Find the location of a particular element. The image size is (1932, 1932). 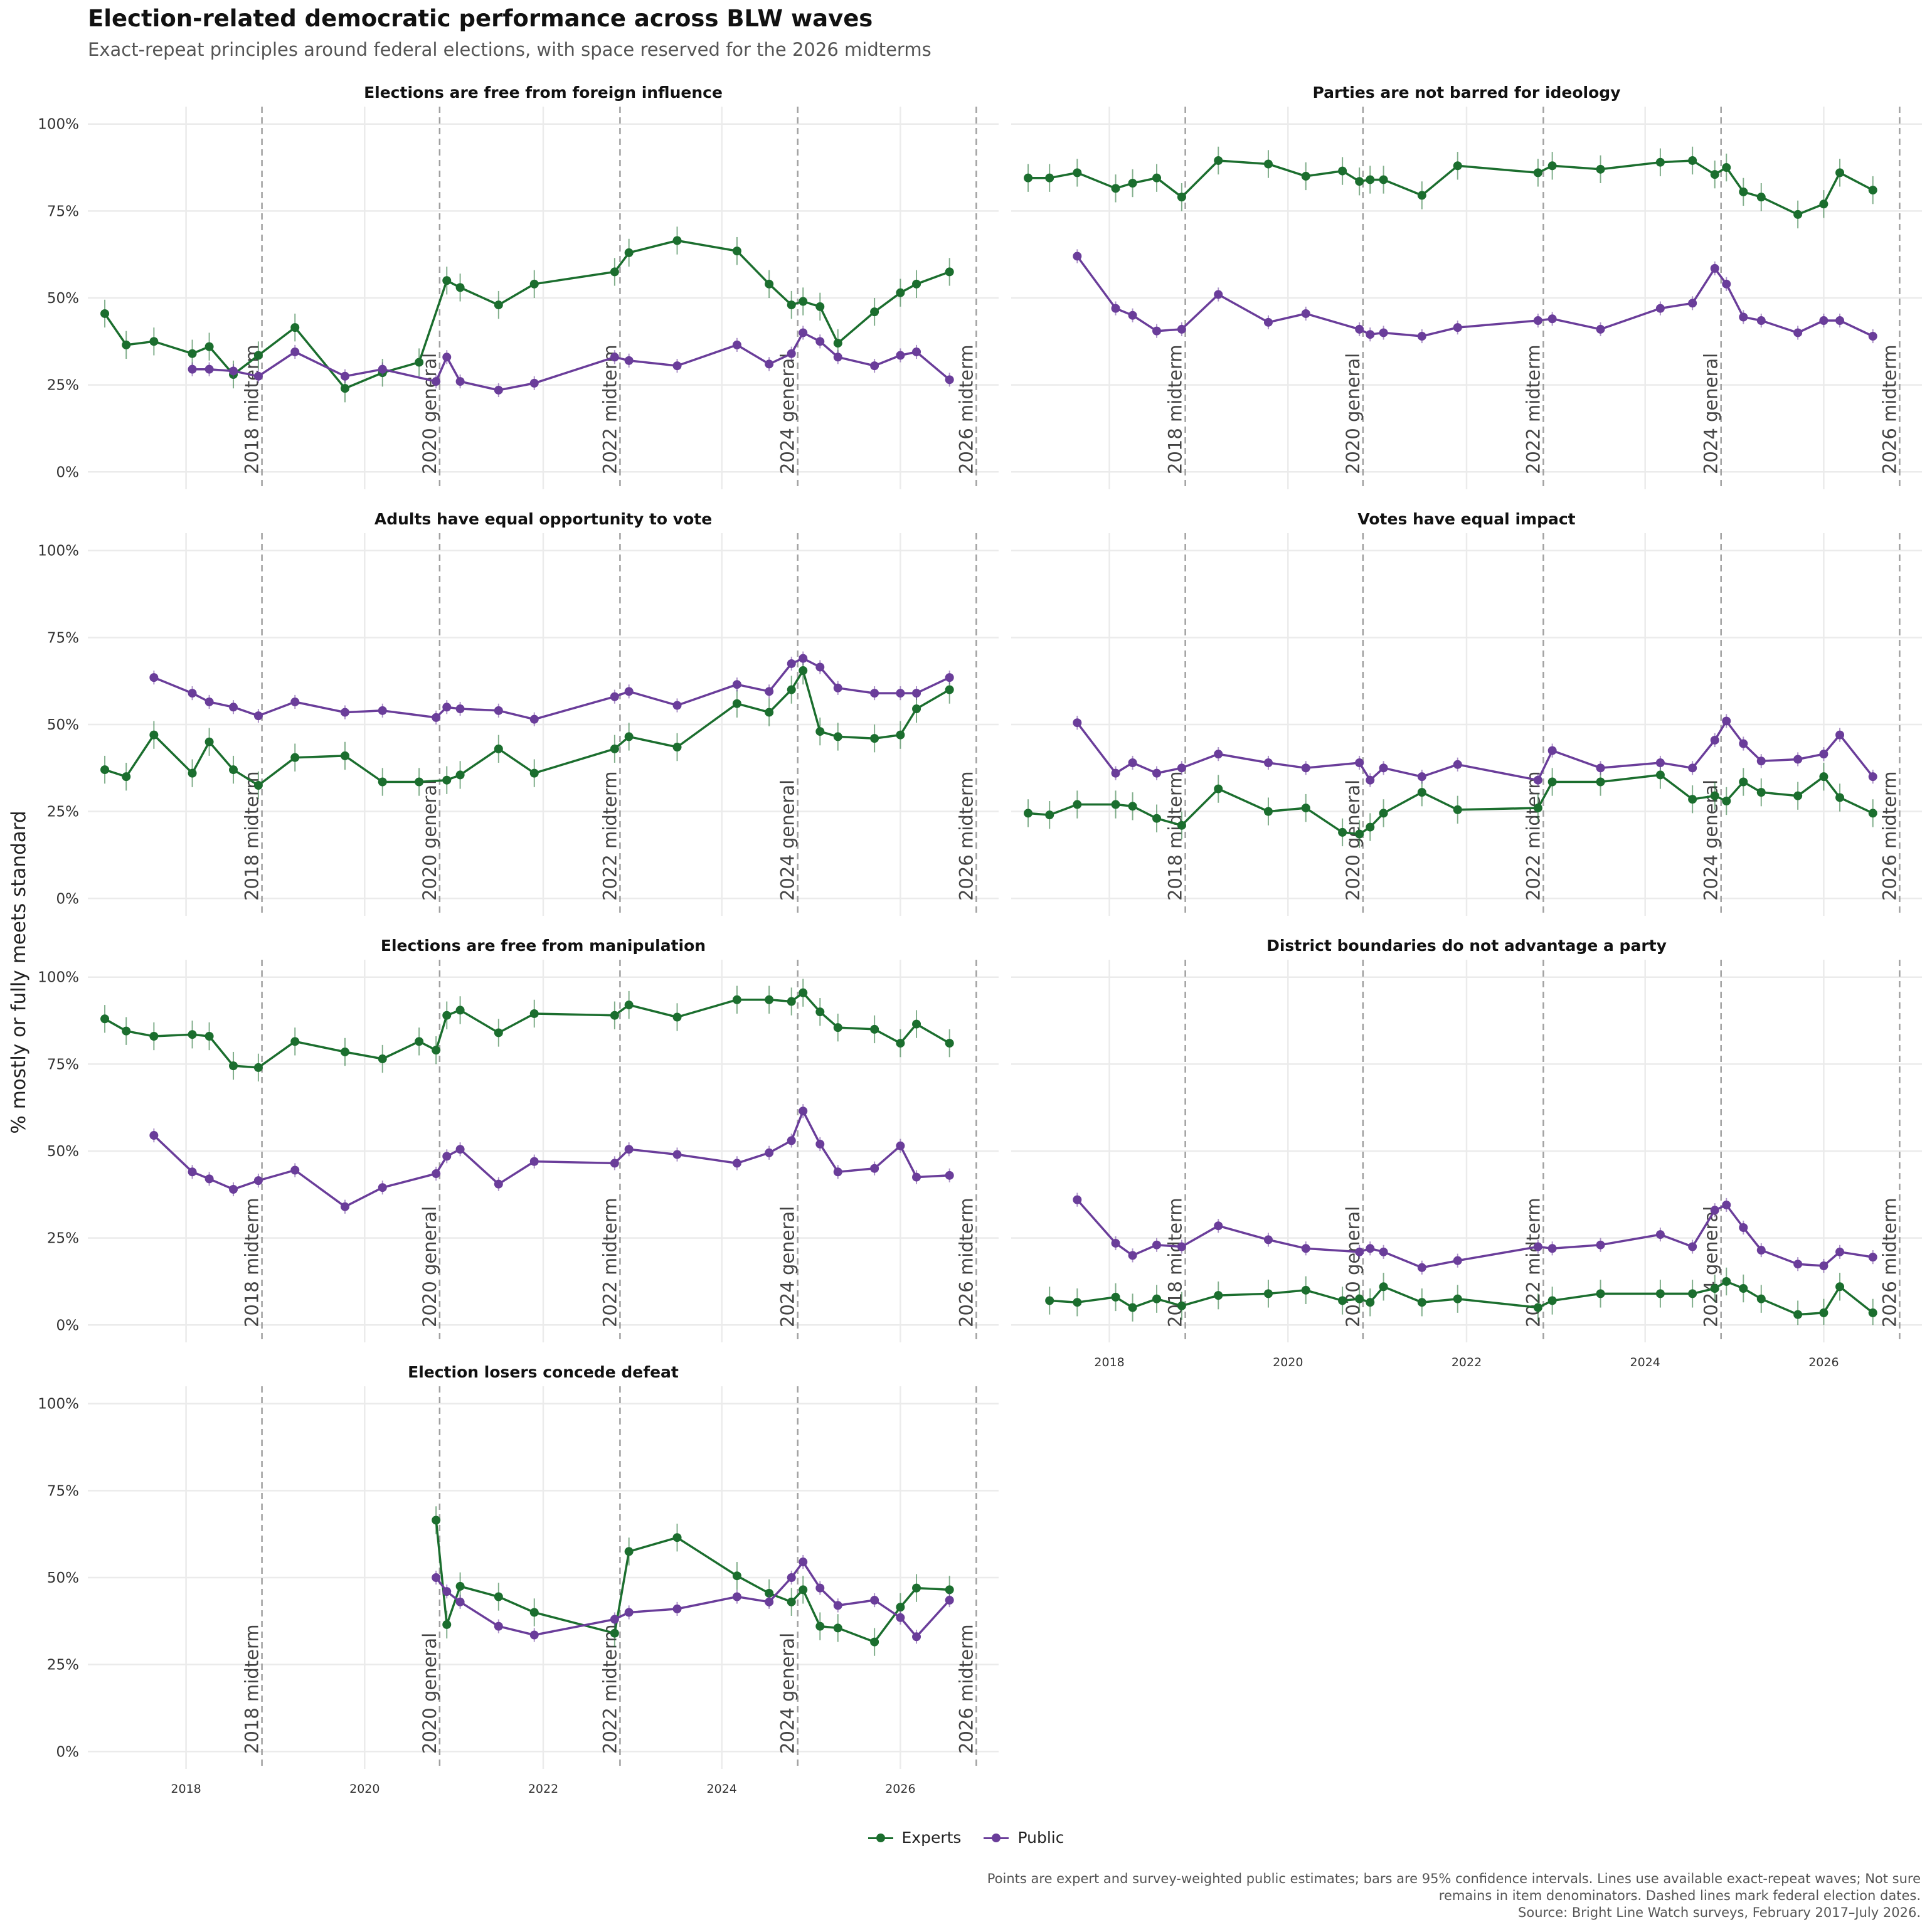

series-line-public is located at coordinates (551, 1159).